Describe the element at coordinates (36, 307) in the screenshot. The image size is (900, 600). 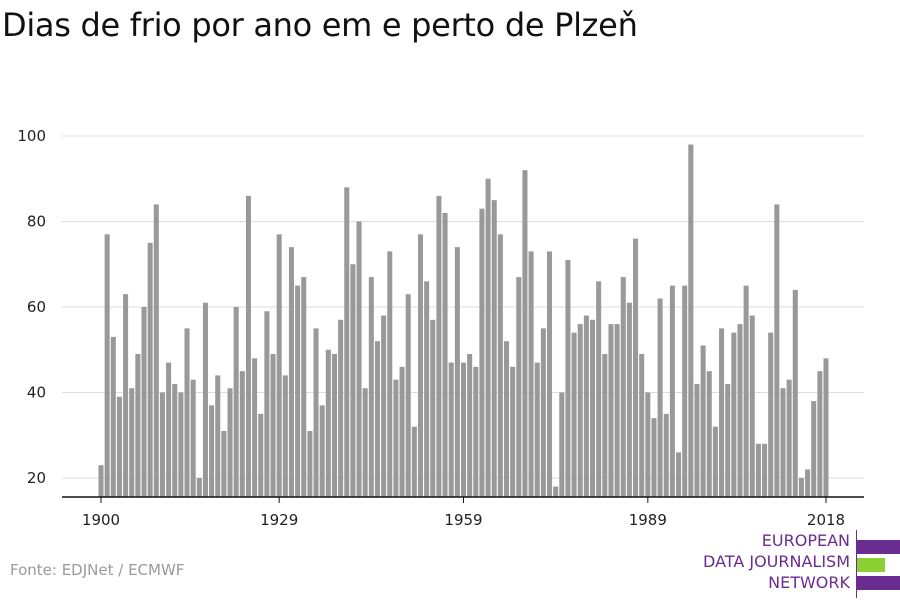
I see `y-tick-label: 60` at that location.